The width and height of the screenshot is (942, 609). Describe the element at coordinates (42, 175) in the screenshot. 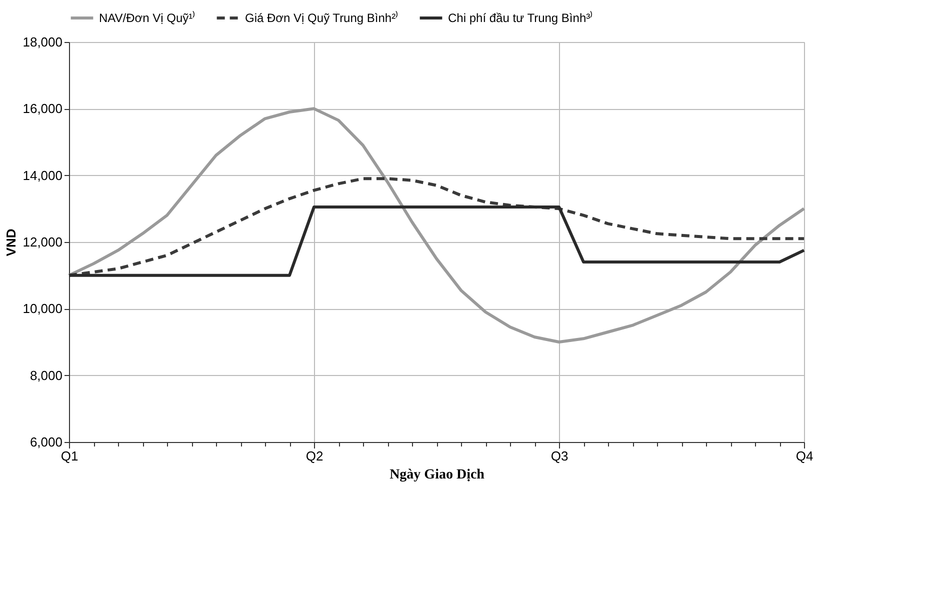

I see `y-tick-label: 14,000` at that location.